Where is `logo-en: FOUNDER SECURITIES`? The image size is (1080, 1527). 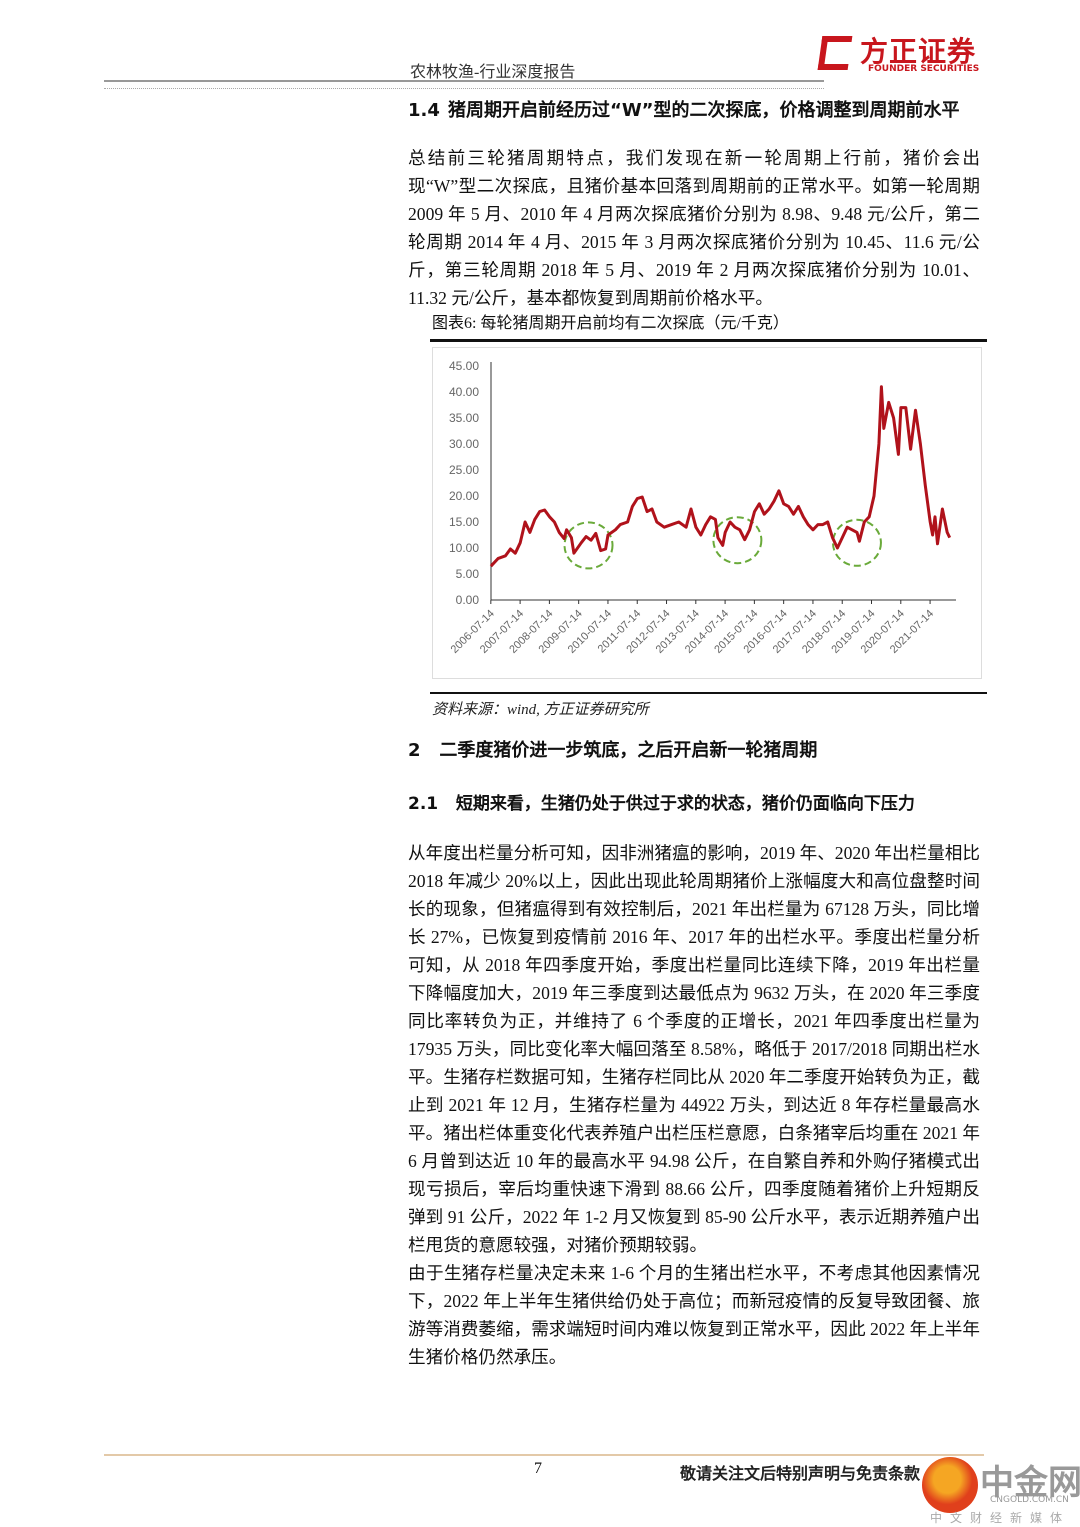
logo-en: FOUNDER SECURITIES is located at coordinates (924, 69).